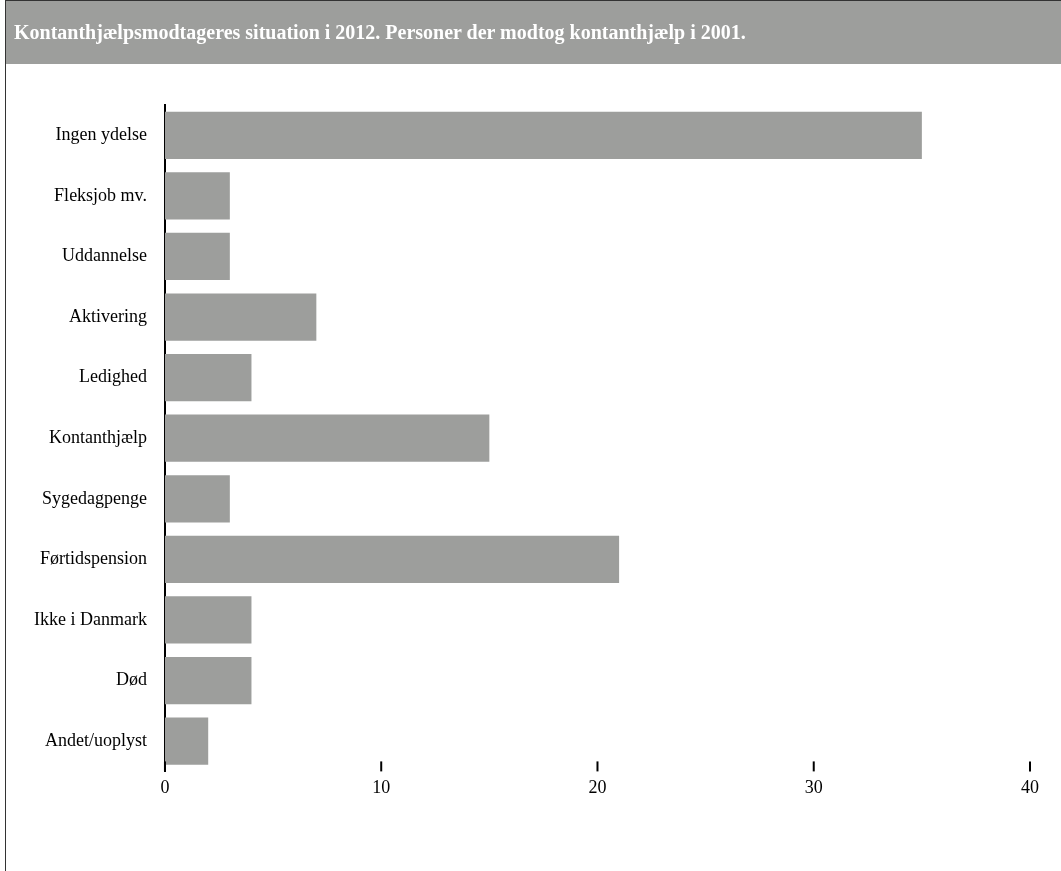 The image size is (1061, 871). Describe the element at coordinates (1030, 786) in the screenshot. I see `x-tick-label: 40` at that location.